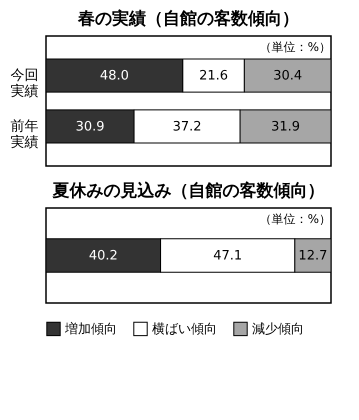  What do you see at coordinates (285, 126) in the screenshot?
I see `data-label: 31.9` at bounding box center [285, 126].